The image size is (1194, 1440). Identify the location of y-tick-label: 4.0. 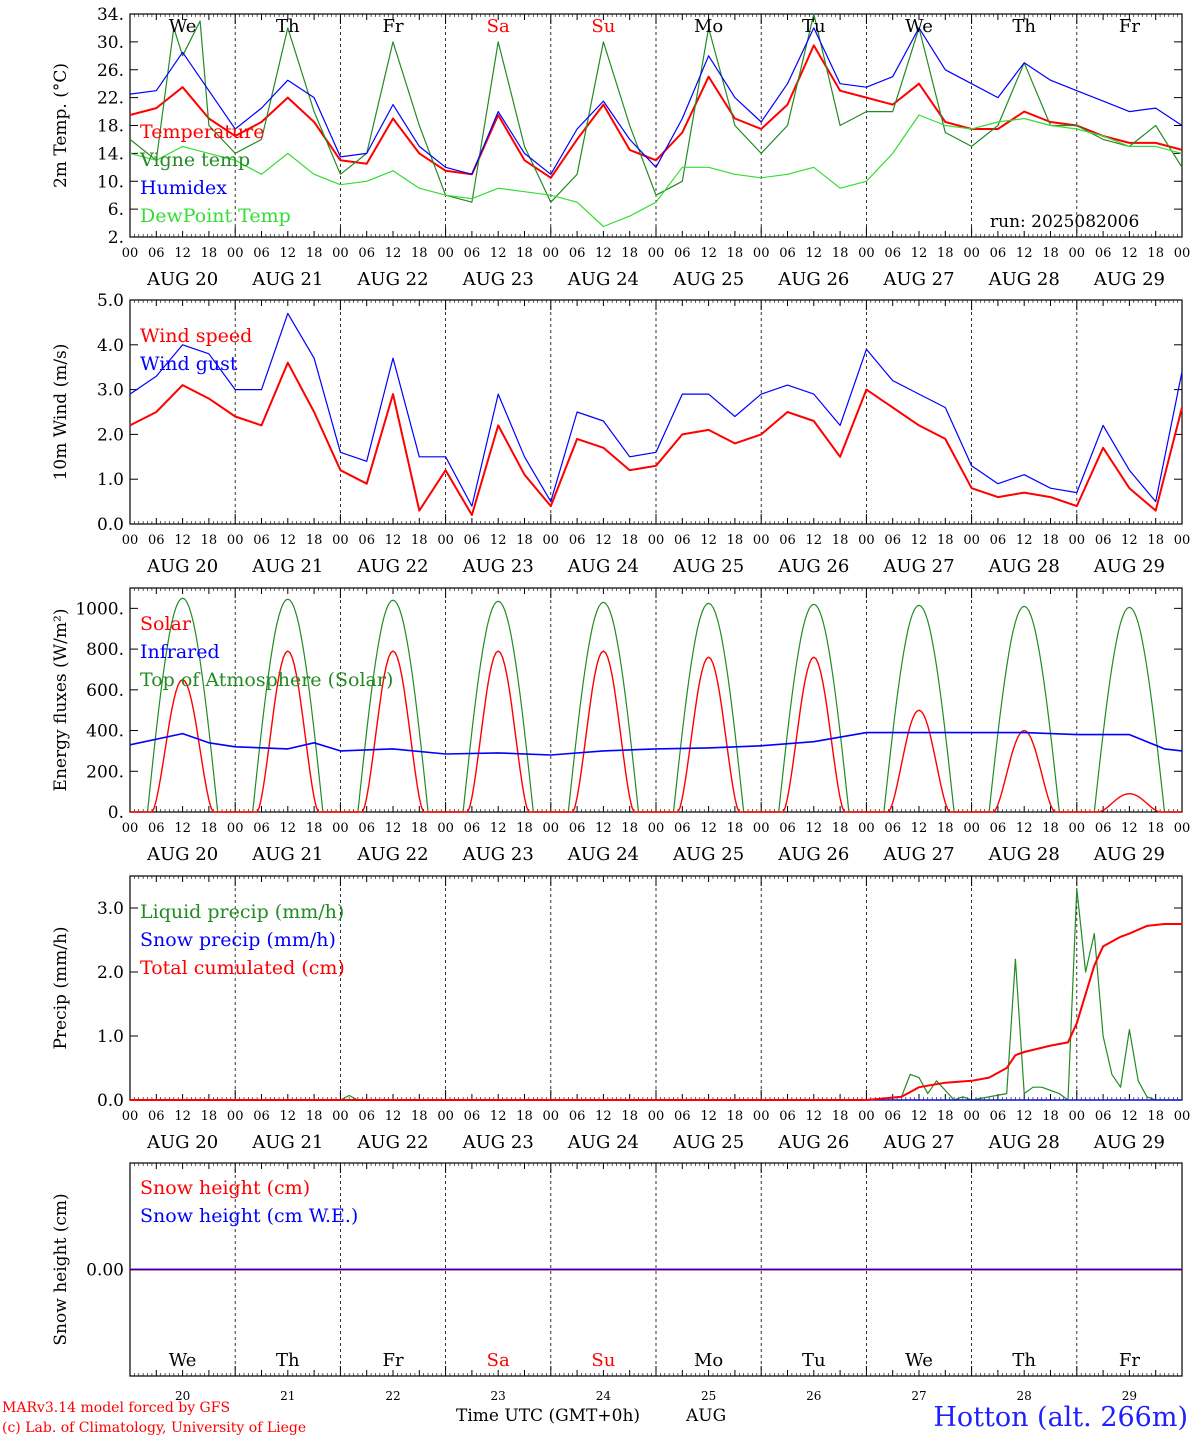
(110, 346).